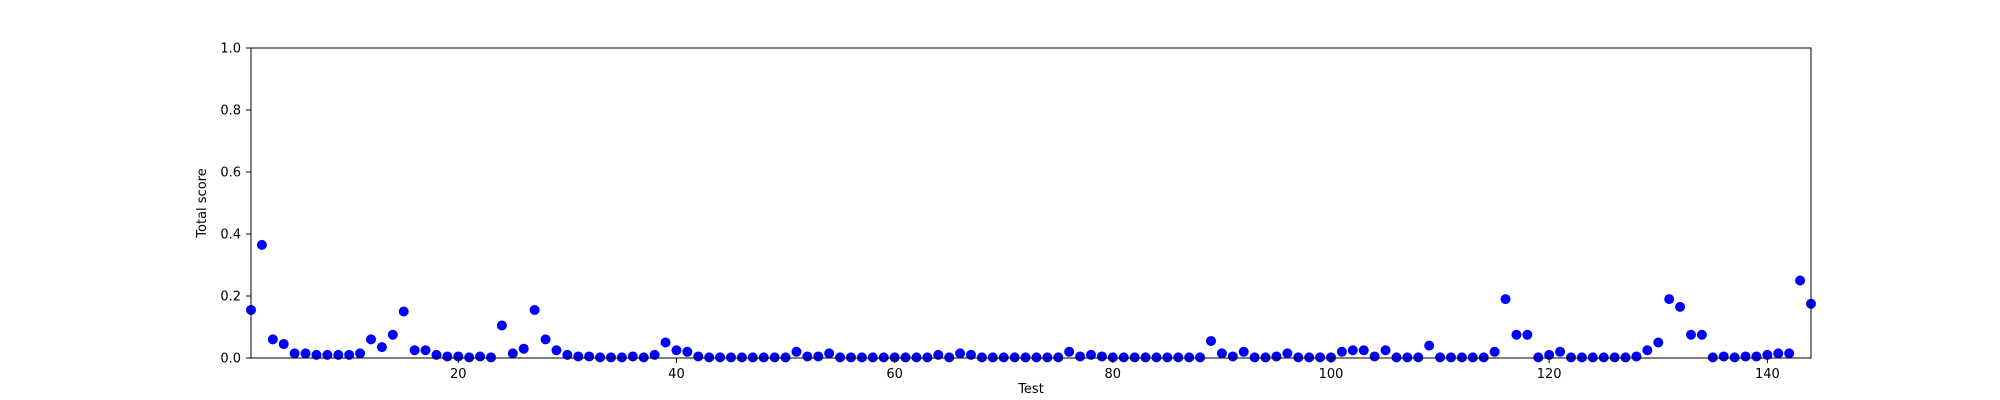  Describe the element at coordinates (894, 374) in the screenshot. I see `x-tick-label: 60` at that location.